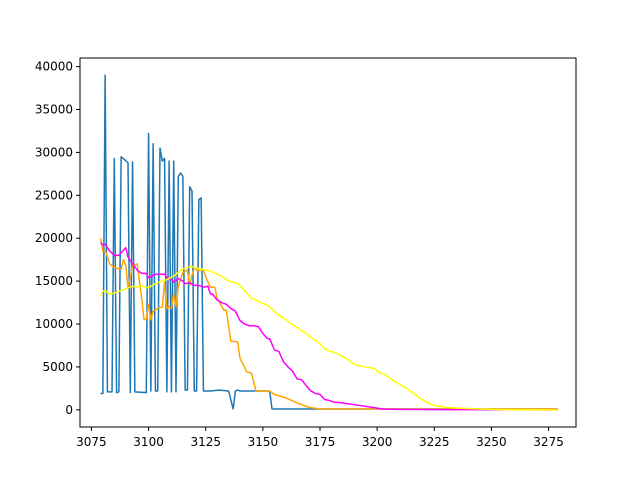  Describe the element at coordinates (54, 281) in the screenshot. I see `y-tick-label: 15000` at that location.